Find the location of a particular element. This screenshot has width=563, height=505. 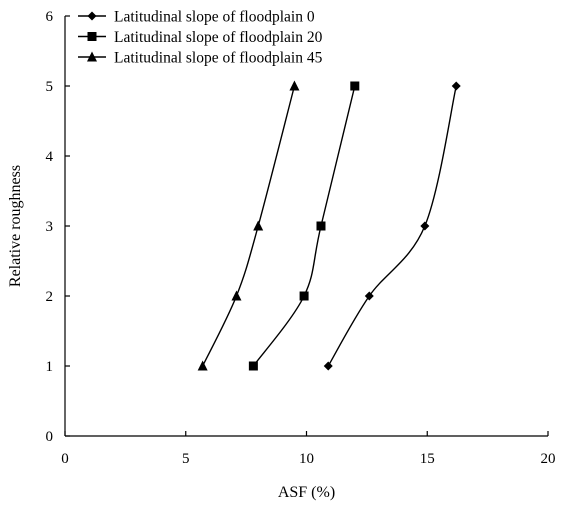

y-tick-label: 0 is located at coordinates (50, 437).